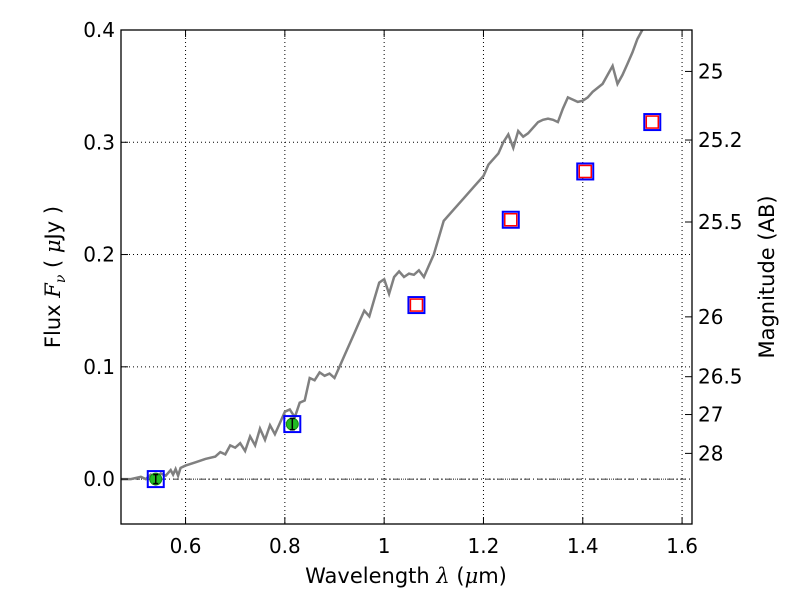 This screenshot has height=600, width=800. Describe the element at coordinates (720, 140) in the screenshot. I see `right-tick-label: 25.2` at that location.